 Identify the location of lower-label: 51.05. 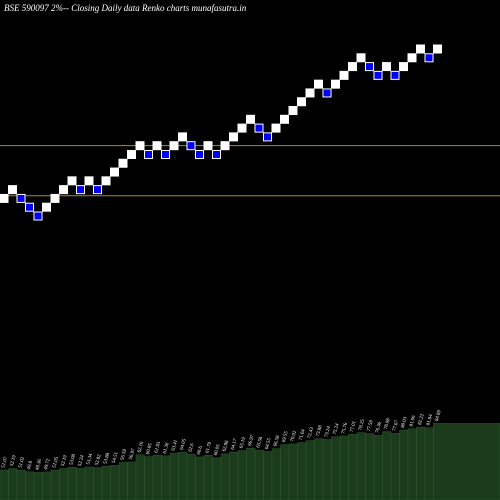
(56, 462).